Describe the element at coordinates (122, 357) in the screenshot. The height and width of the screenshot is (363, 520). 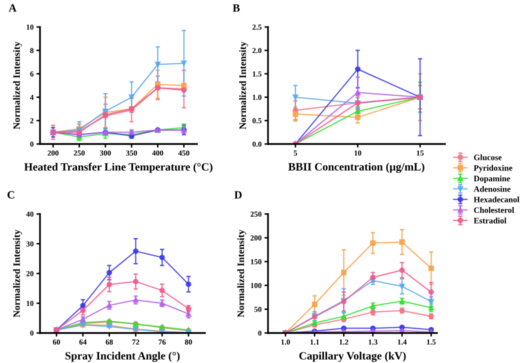
I see `x-axis-title: Spray Incident Angle (°)` at that location.